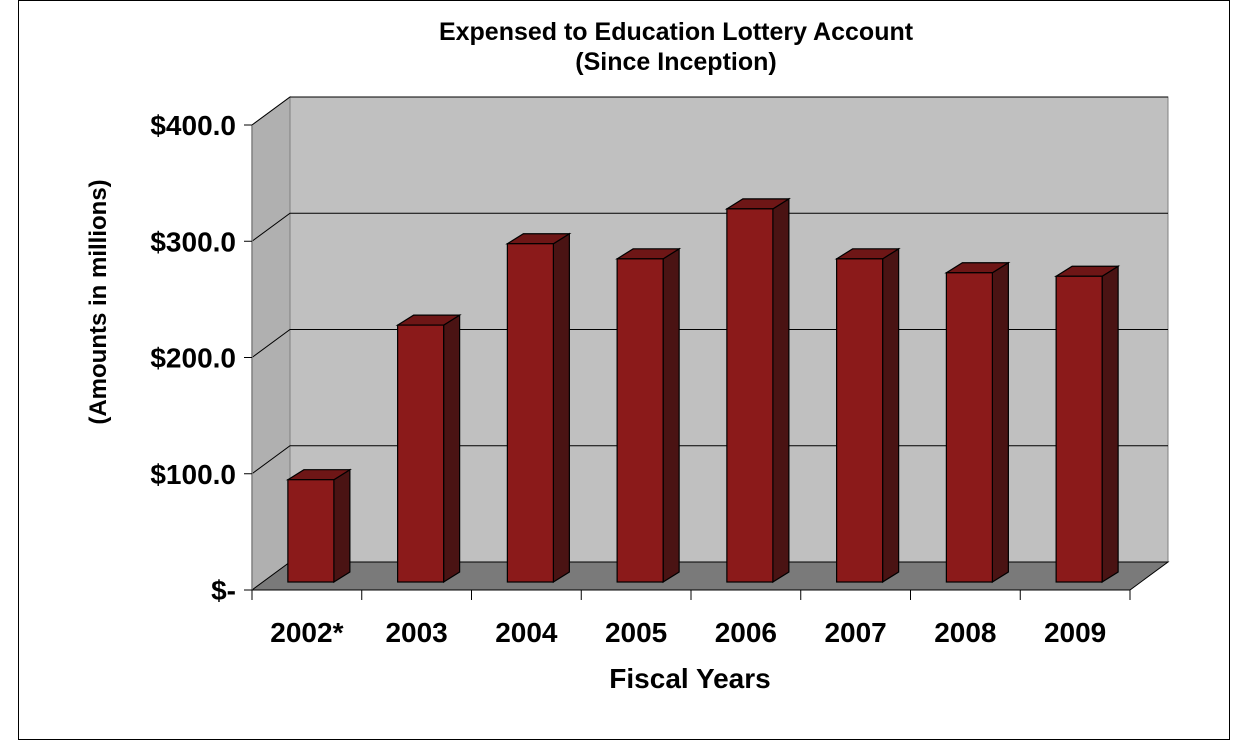  I want to click on y-tick-label: $200.0, so click(193, 358).